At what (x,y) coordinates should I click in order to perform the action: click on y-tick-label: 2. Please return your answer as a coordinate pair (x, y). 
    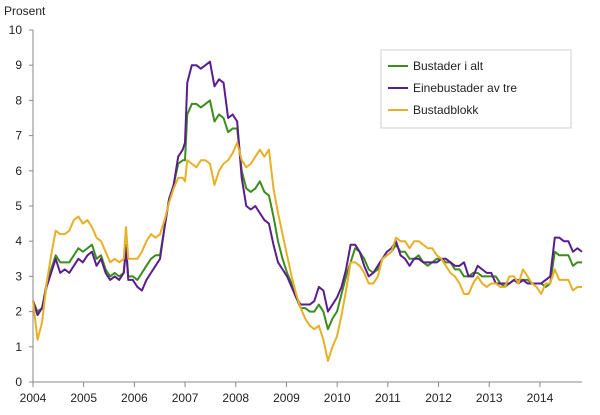
    Looking at the image, I should click on (18, 312).